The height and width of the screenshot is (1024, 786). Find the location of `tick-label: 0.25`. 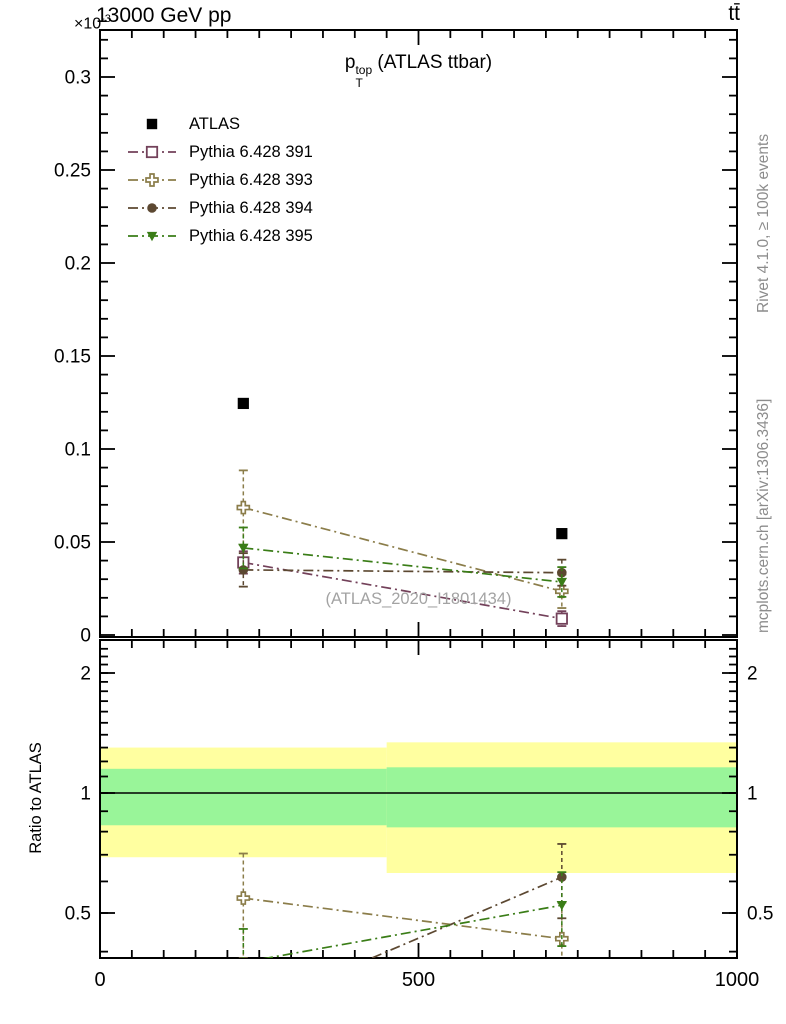

tick-label: 0.25 is located at coordinates (72, 171).